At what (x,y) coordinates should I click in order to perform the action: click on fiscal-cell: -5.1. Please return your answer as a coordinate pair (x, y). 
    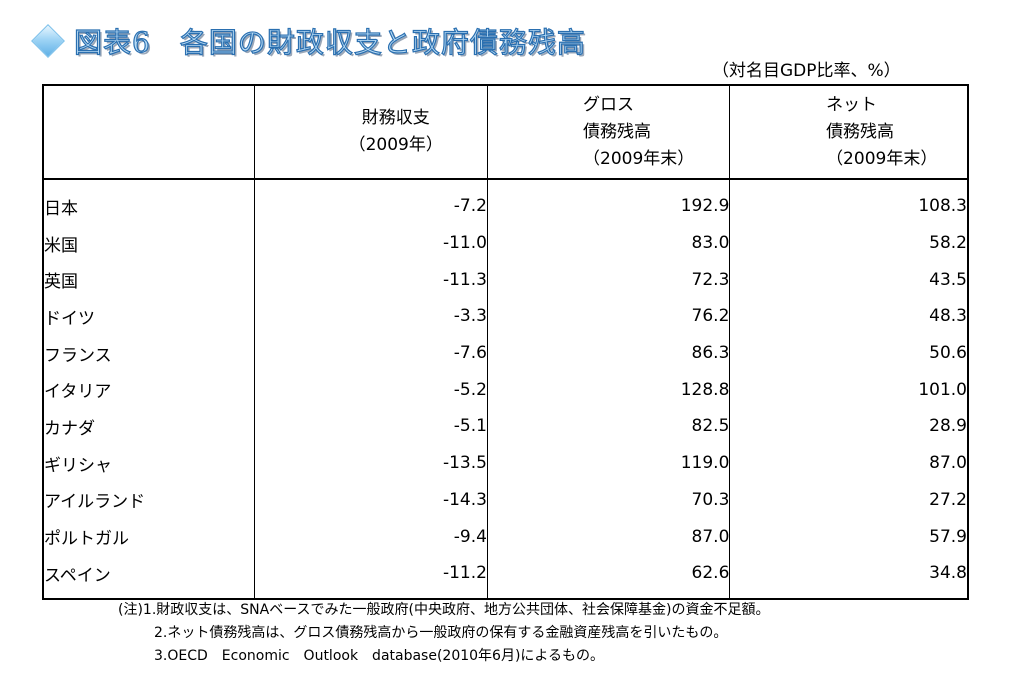
    Looking at the image, I should click on (371, 426).